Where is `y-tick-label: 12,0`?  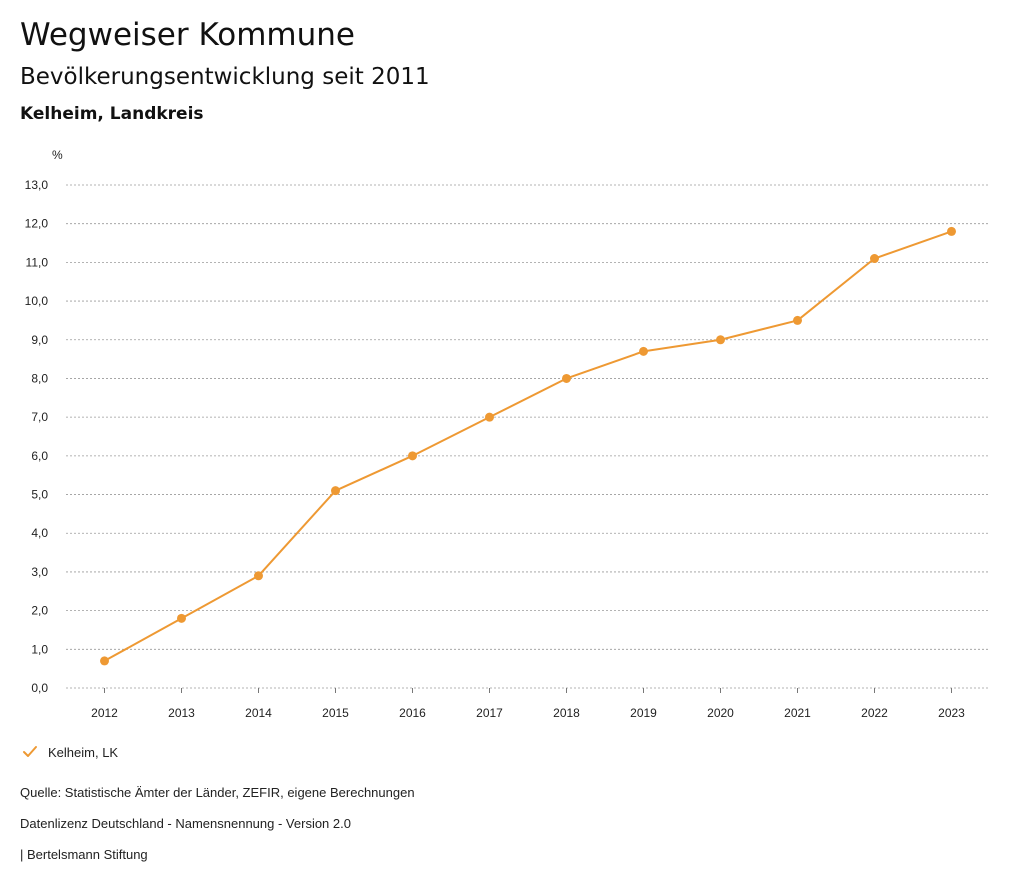
y-tick-label: 12,0 is located at coordinates (37, 224).